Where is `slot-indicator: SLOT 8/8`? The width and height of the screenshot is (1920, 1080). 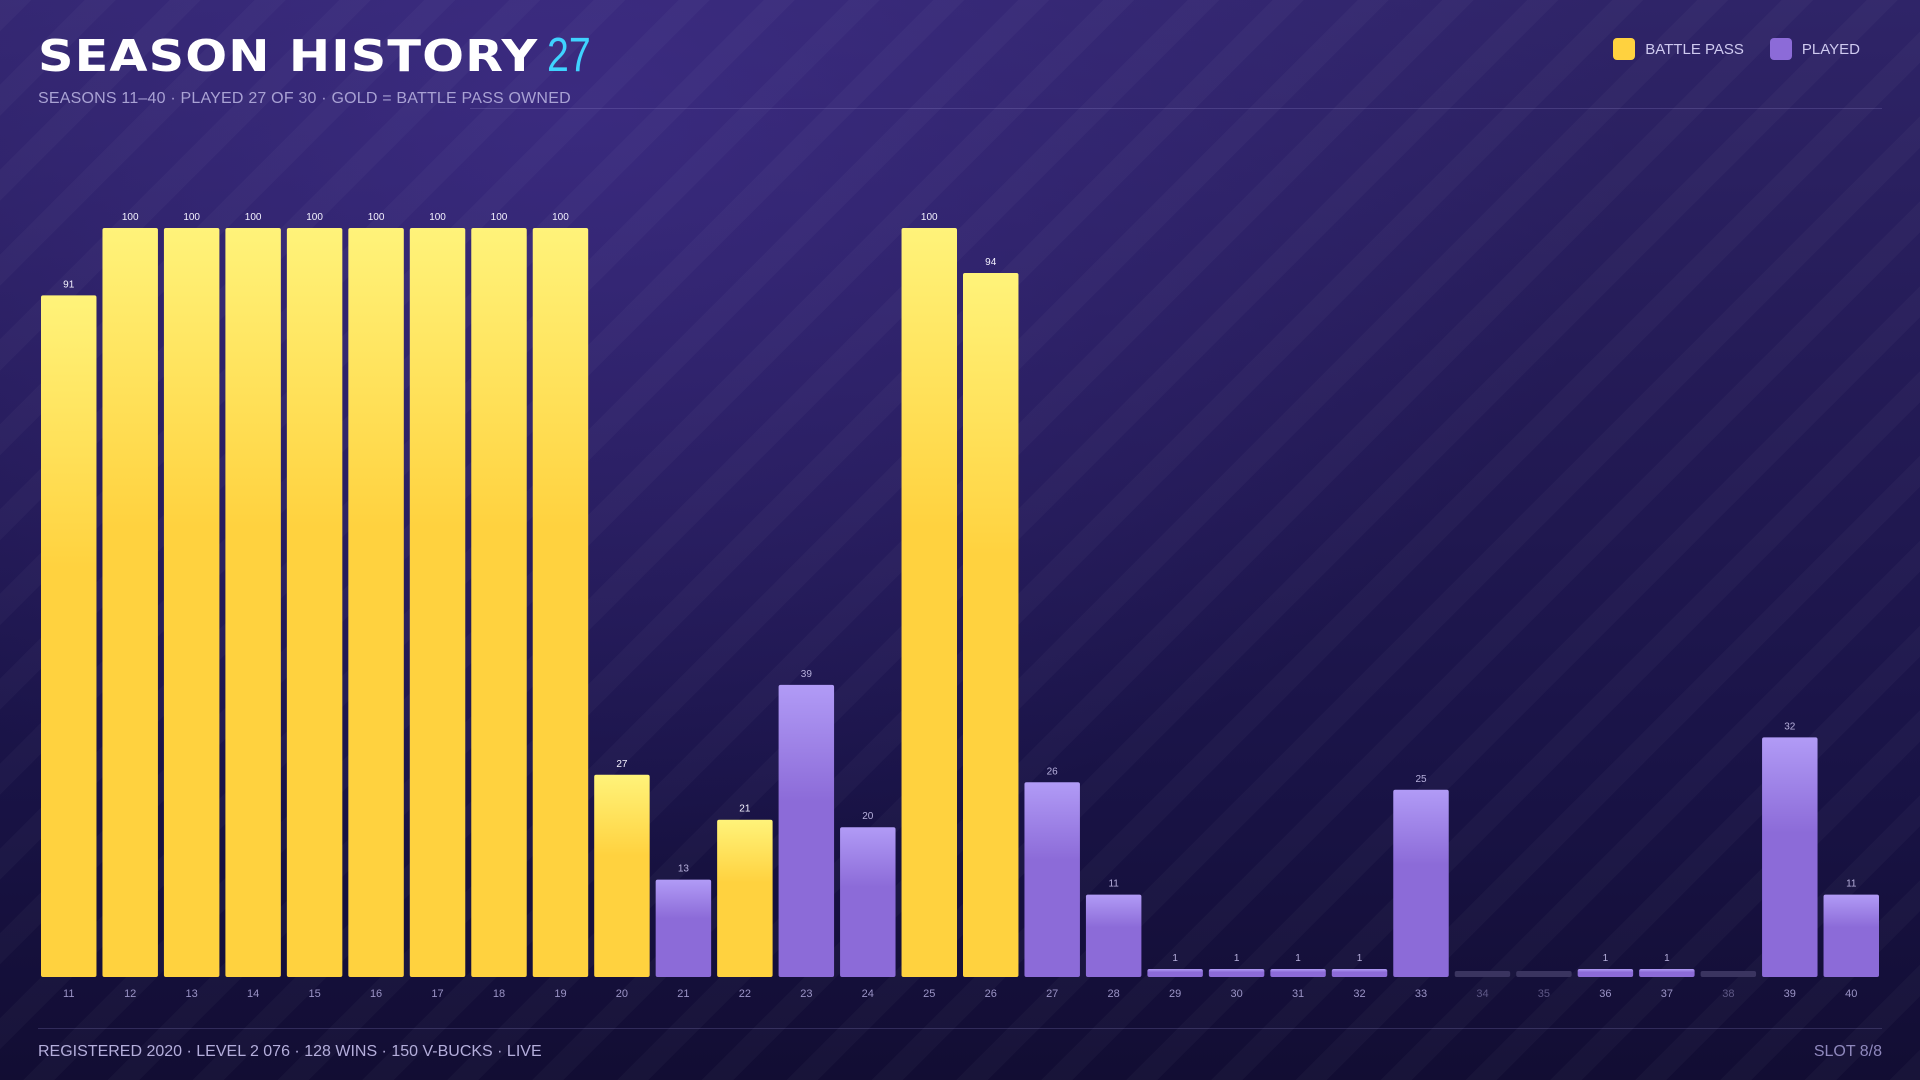 slot-indicator: SLOT 8/8 is located at coordinates (1847, 1051).